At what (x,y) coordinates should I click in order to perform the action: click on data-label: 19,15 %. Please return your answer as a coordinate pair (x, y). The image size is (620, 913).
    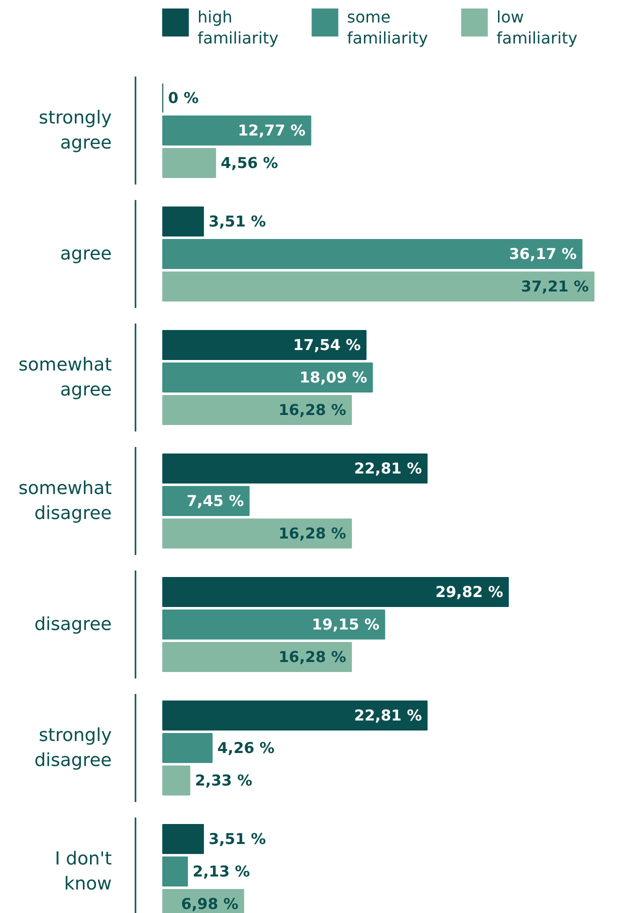
    Looking at the image, I should click on (346, 625).